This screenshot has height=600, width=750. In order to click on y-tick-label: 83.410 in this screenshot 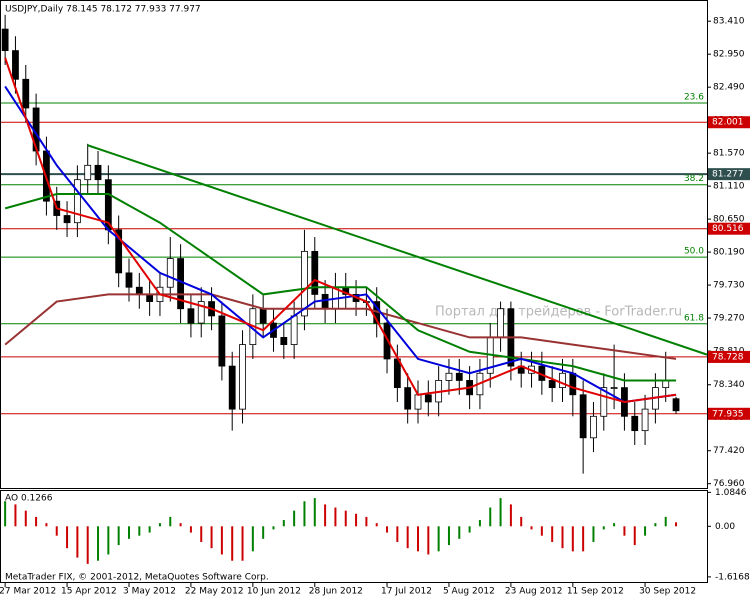, I will do `click(729, 22)`.